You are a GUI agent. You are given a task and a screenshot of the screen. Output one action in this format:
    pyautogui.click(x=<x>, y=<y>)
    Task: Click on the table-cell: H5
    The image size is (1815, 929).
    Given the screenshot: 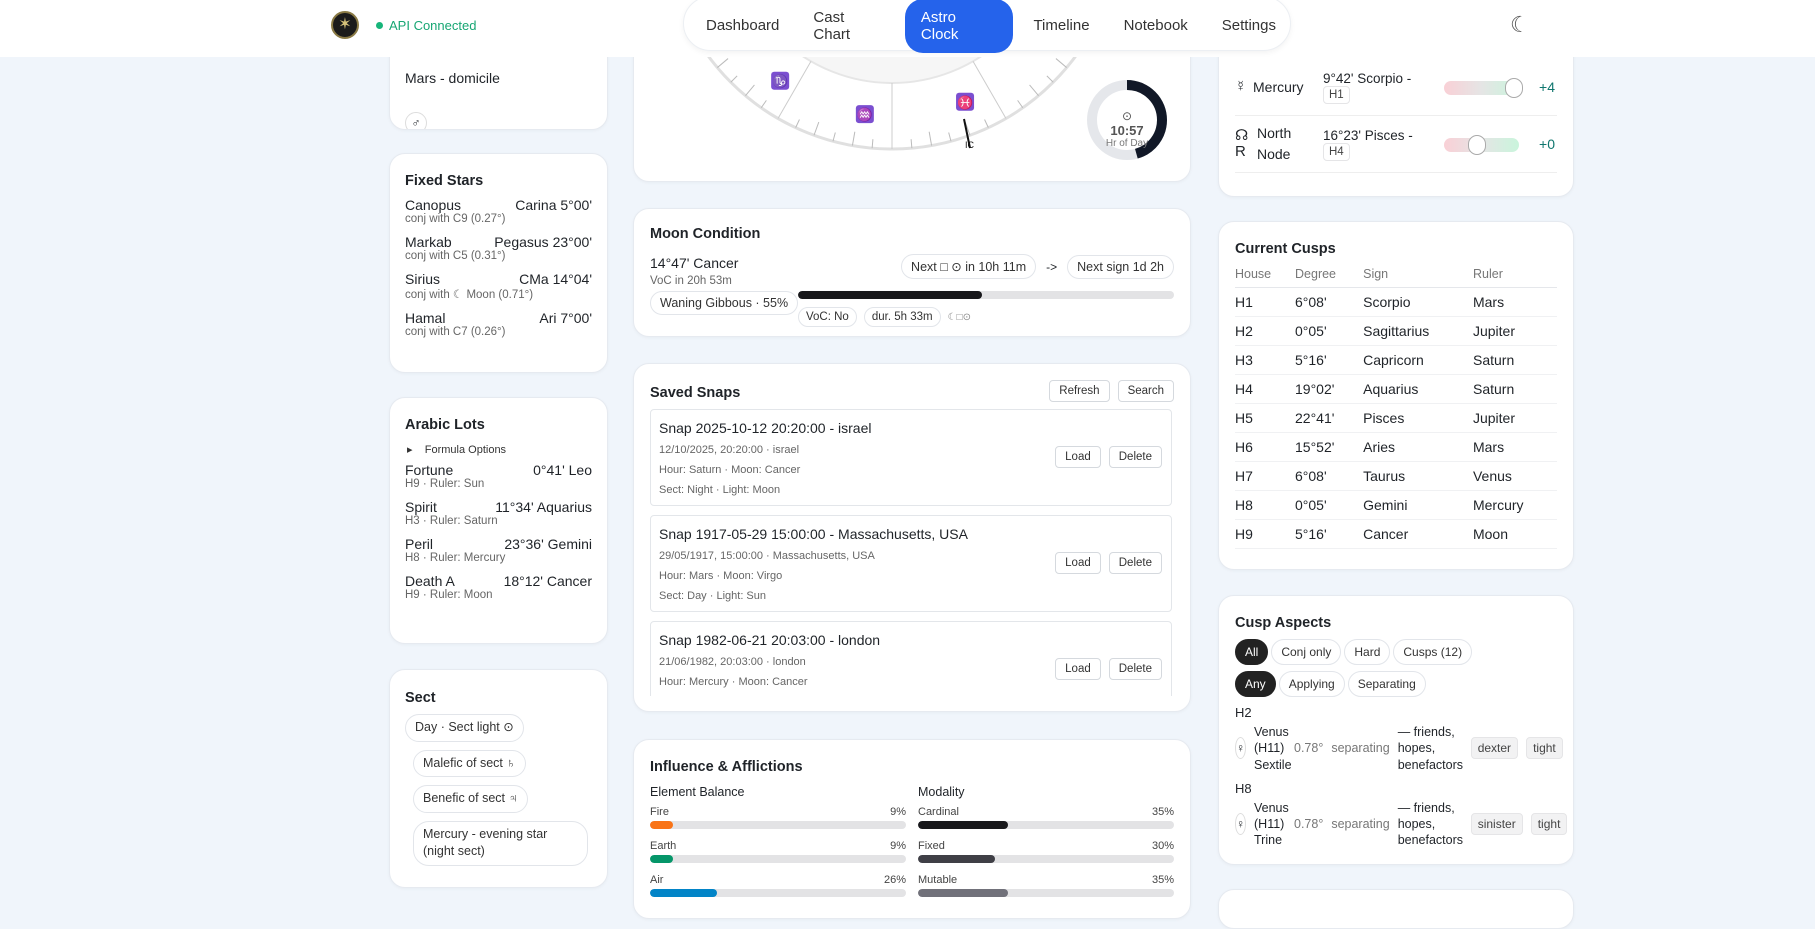 What is the action you would take?
    pyautogui.click(x=1265, y=418)
    